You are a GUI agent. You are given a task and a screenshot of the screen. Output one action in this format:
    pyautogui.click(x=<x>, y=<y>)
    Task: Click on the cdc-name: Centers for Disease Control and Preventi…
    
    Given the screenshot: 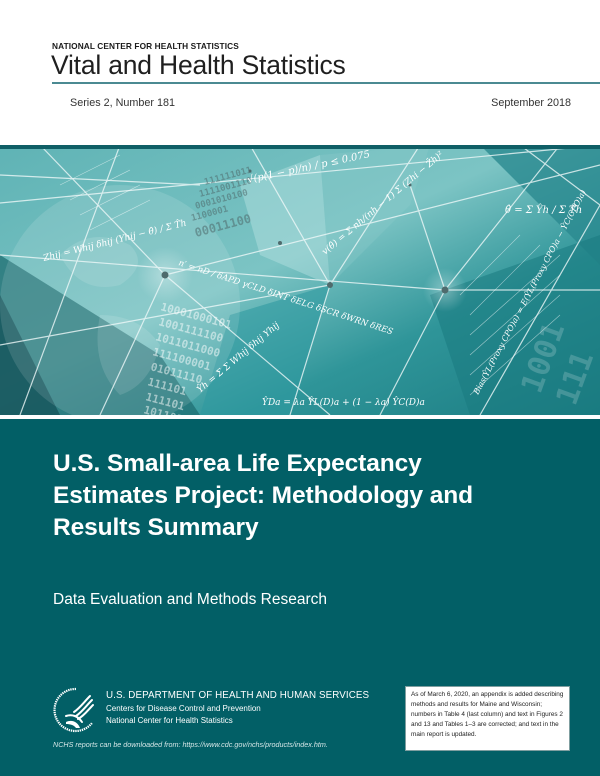 What is the action you would take?
    pyautogui.click(x=183, y=708)
    